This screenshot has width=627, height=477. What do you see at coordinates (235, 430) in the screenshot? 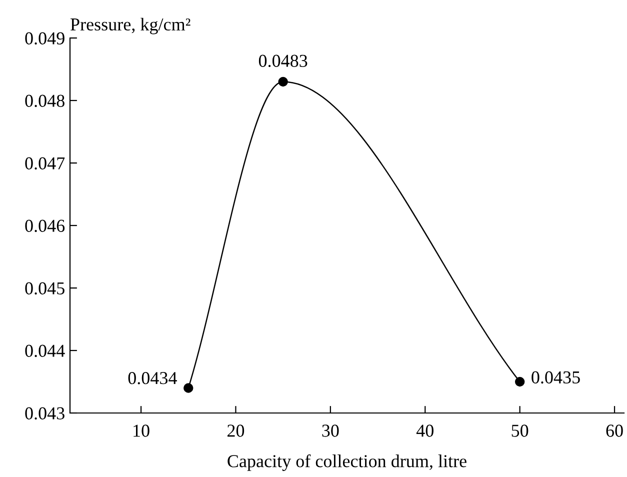
I see `x-tick-label: 20` at bounding box center [235, 430].